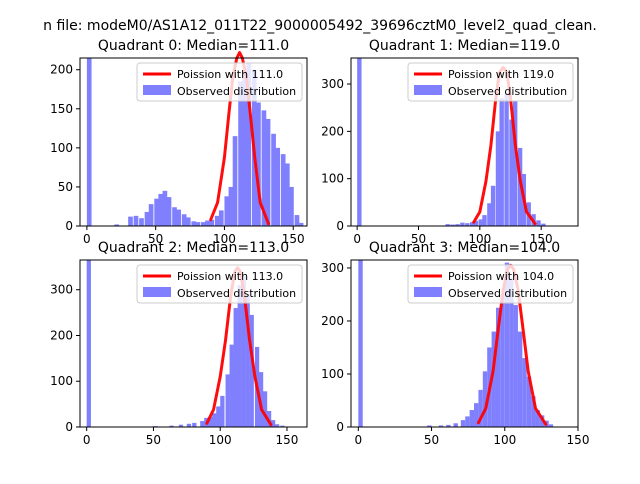 This screenshot has height=484, width=640. What do you see at coordinates (428, 292) in the screenshot?
I see `legend-bar-swatch` at bounding box center [428, 292].